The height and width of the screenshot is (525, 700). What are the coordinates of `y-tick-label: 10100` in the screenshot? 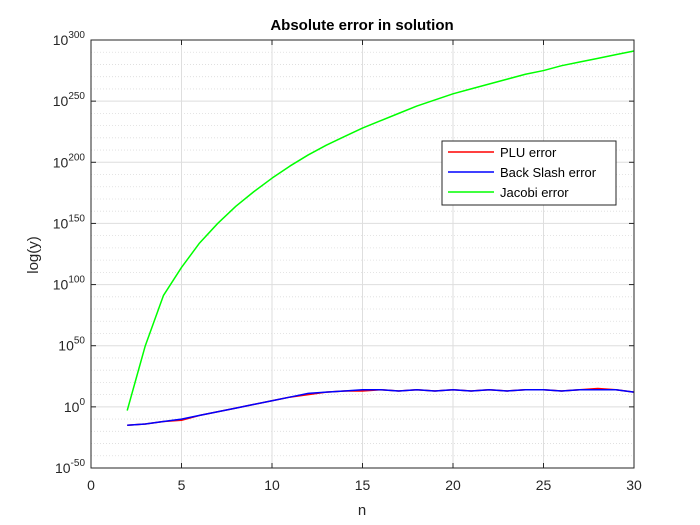 It's located at (69, 284).